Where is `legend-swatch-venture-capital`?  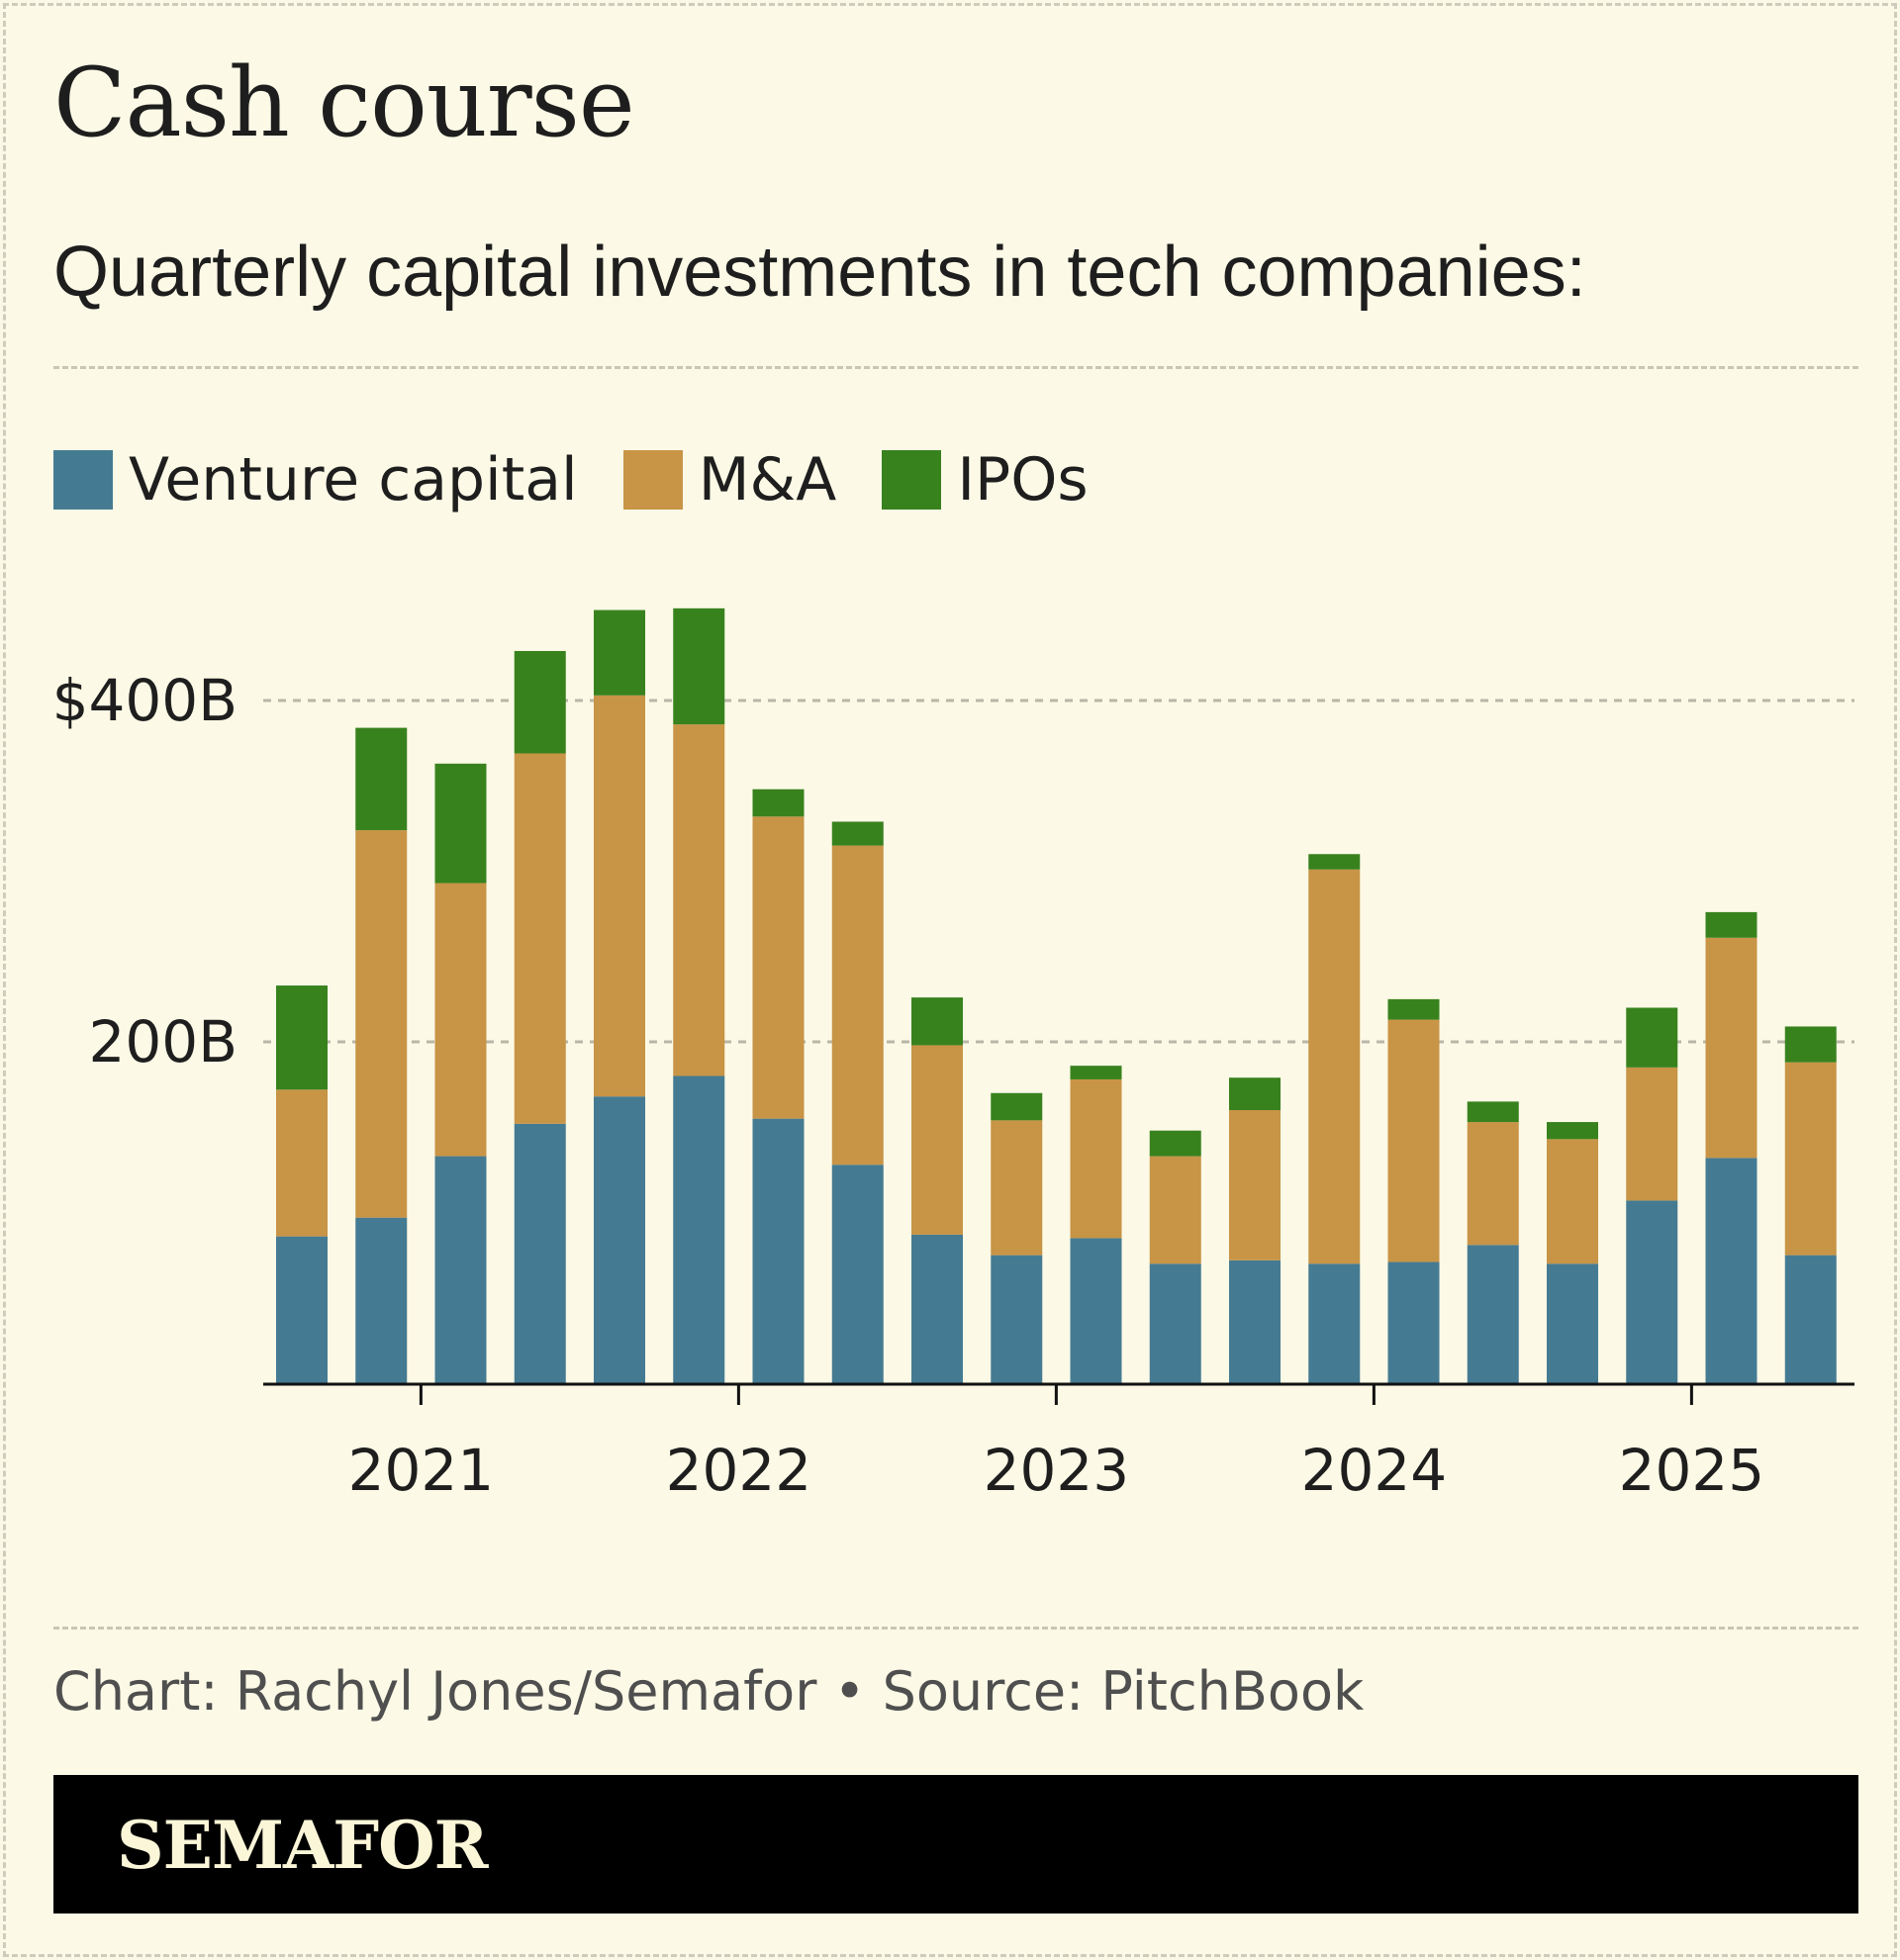 legend-swatch-venture-capital is located at coordinates (83, 480).